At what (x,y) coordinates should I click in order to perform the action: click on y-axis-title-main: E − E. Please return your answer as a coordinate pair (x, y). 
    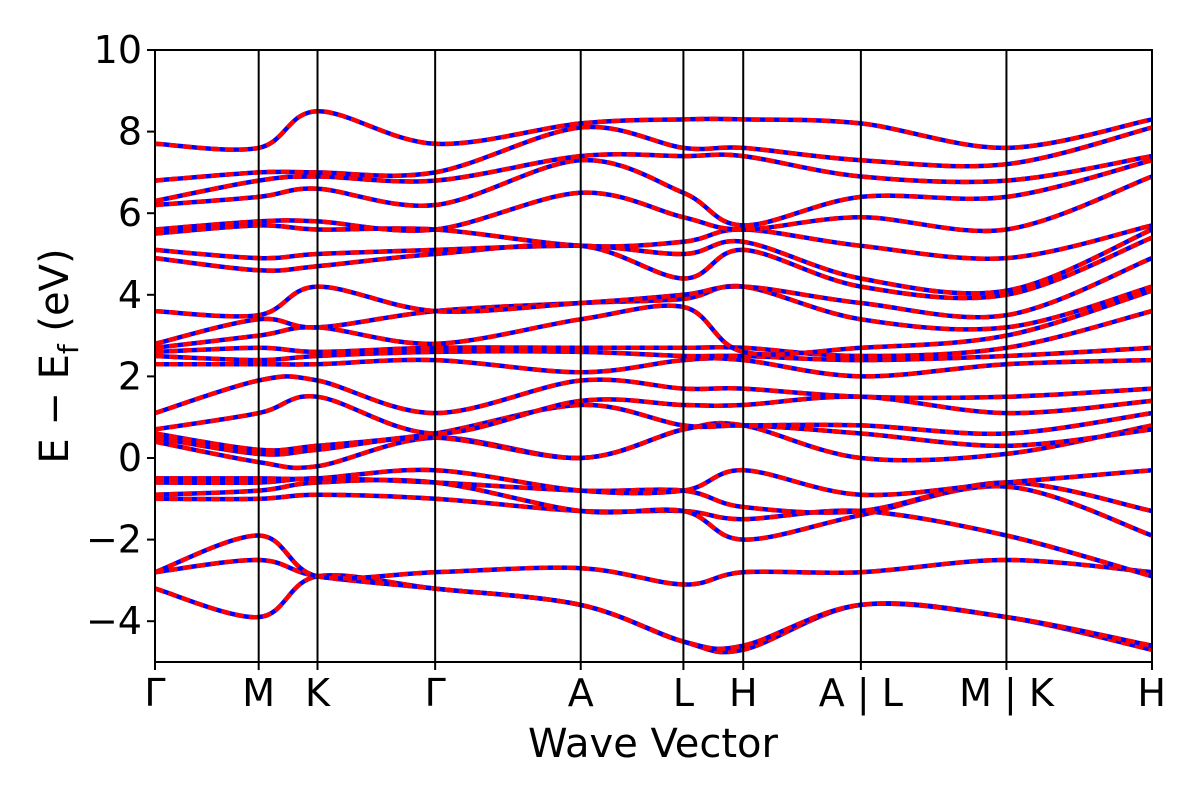
    Looking at the image, I should click on (55, 409).